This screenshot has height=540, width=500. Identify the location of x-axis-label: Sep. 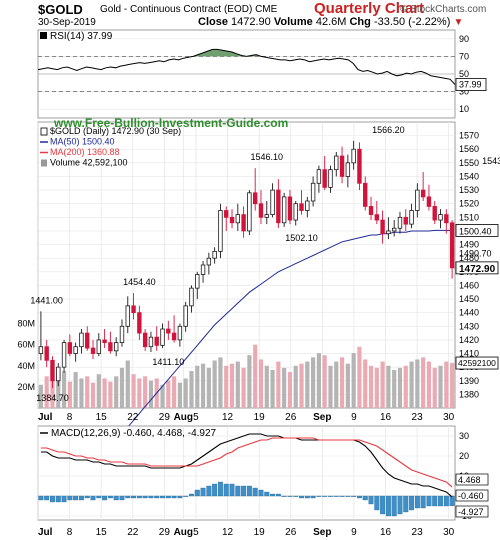
(322, 417).